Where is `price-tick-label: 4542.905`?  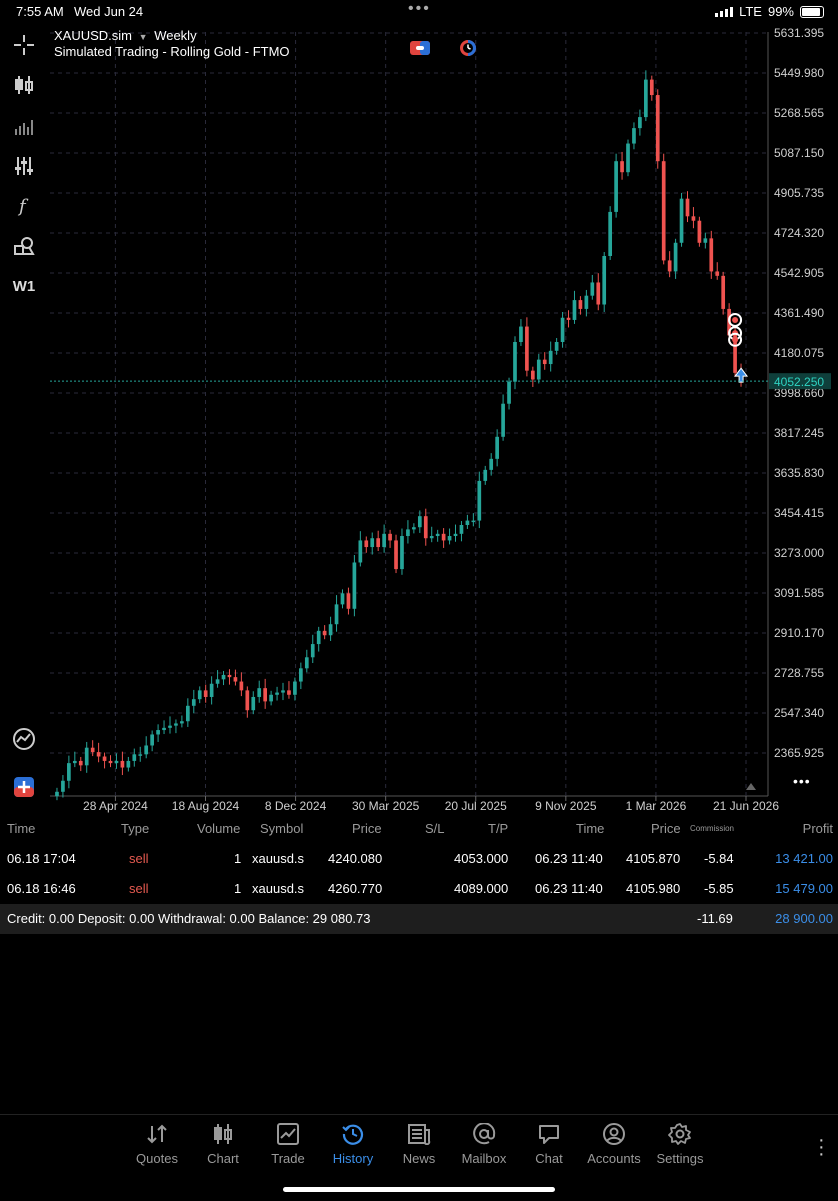 price-tick-label: 4542.905 is located at coordinates (799, 273).